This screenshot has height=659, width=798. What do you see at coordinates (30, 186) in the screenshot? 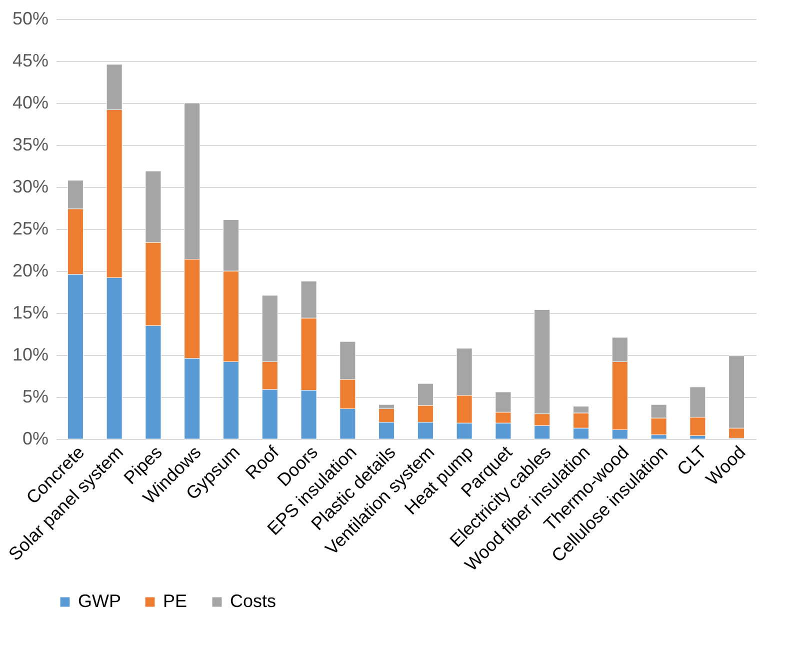
I see `y-tick-label: 30%` at bounding box center [30, 186].